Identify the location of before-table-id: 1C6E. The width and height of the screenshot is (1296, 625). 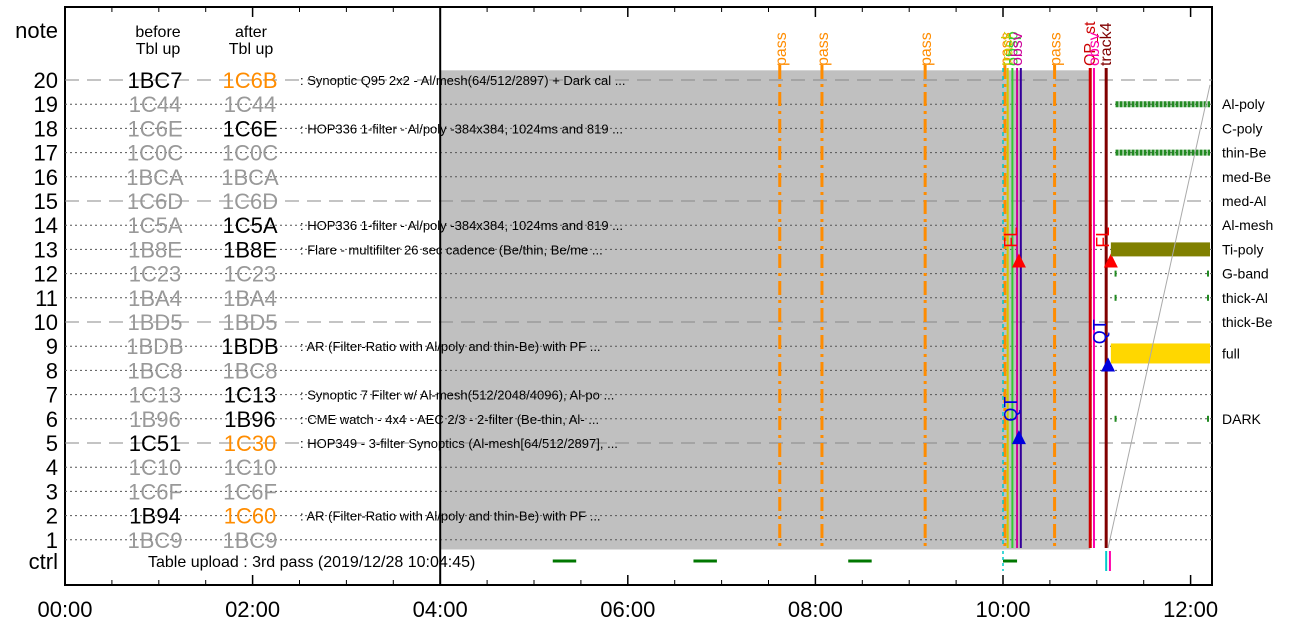
(154, 128).